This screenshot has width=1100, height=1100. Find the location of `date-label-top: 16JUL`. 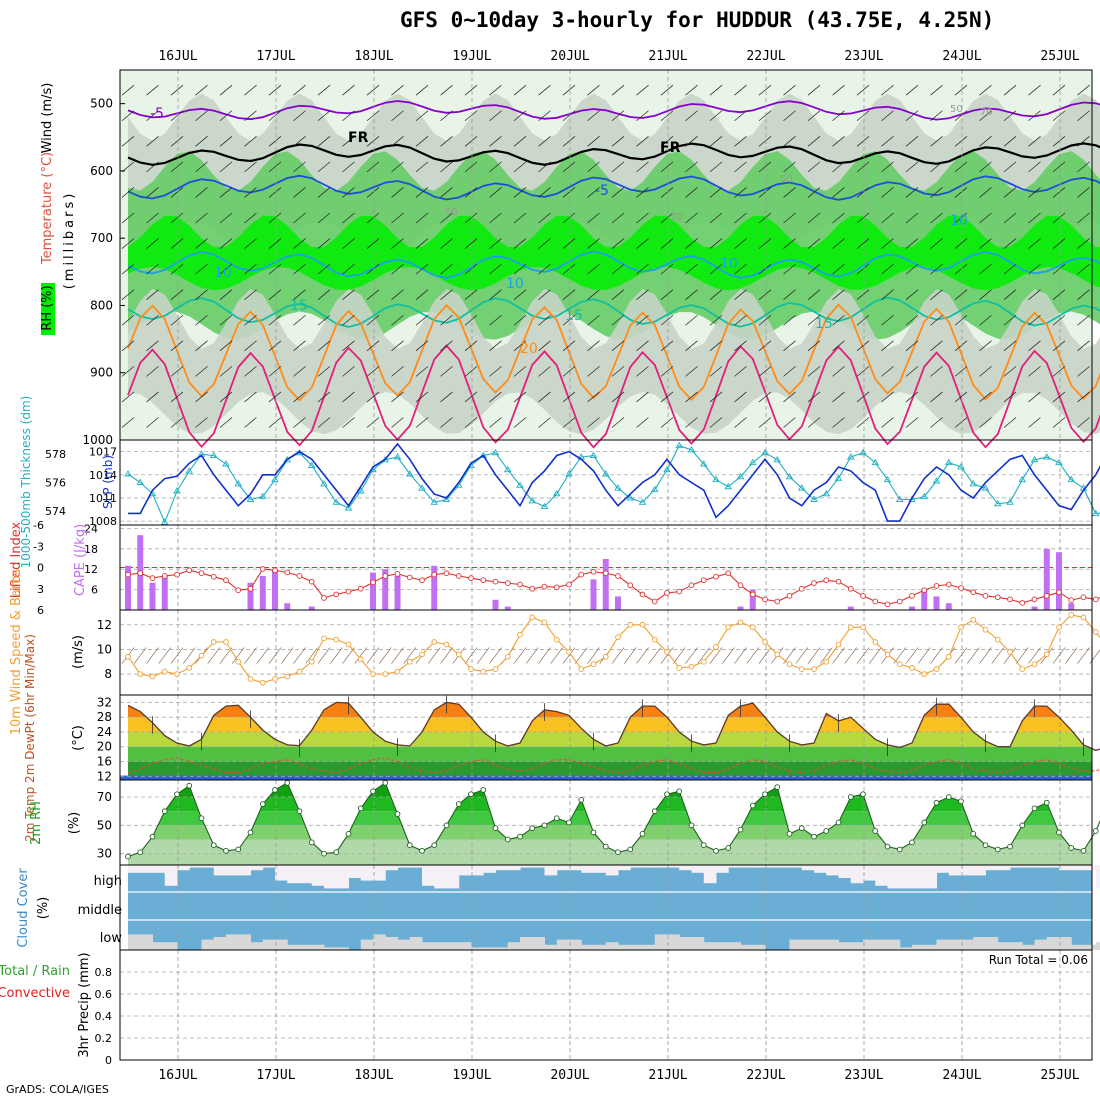

date-label-top: 16JUL is located at coordinates (177, 56).